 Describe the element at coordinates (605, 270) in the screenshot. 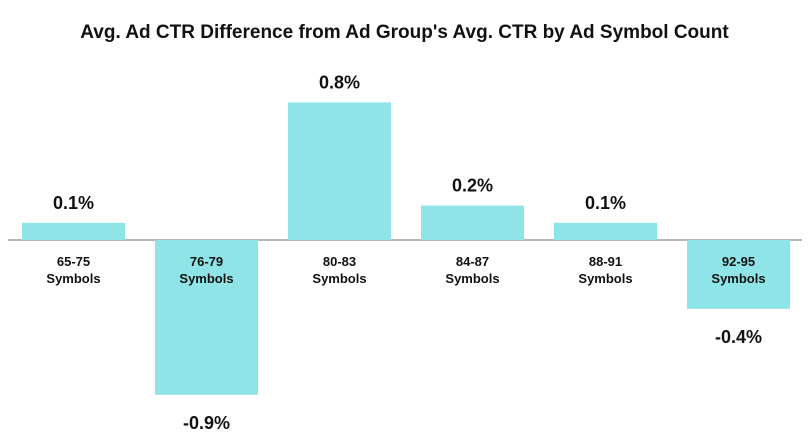

I see `x-tick-label: 88-91 Symbols` at that location.